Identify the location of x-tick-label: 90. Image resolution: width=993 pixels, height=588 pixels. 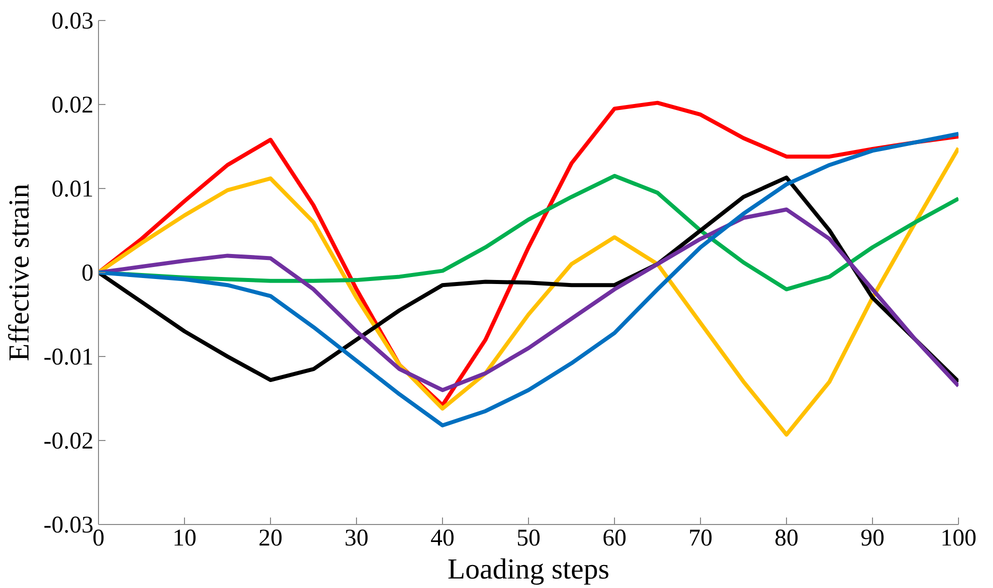
(872, 539).